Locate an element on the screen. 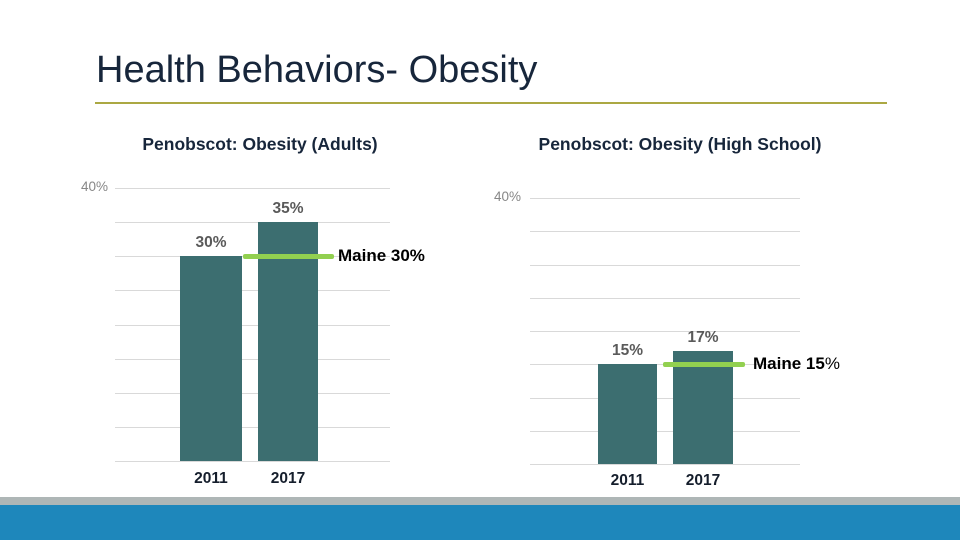  bar-value-label: 35% is located at coordinates (288, 209).